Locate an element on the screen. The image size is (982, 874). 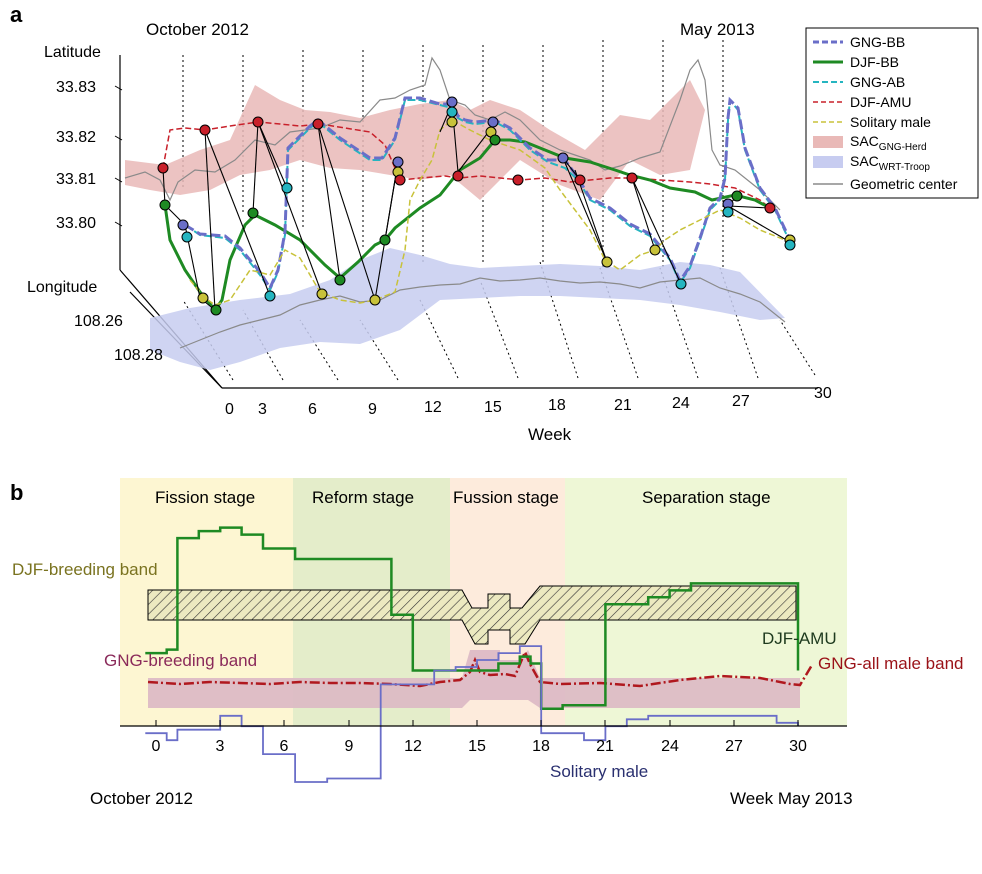
week-tick-a-30: 30 is located at coordinates (823, 393).